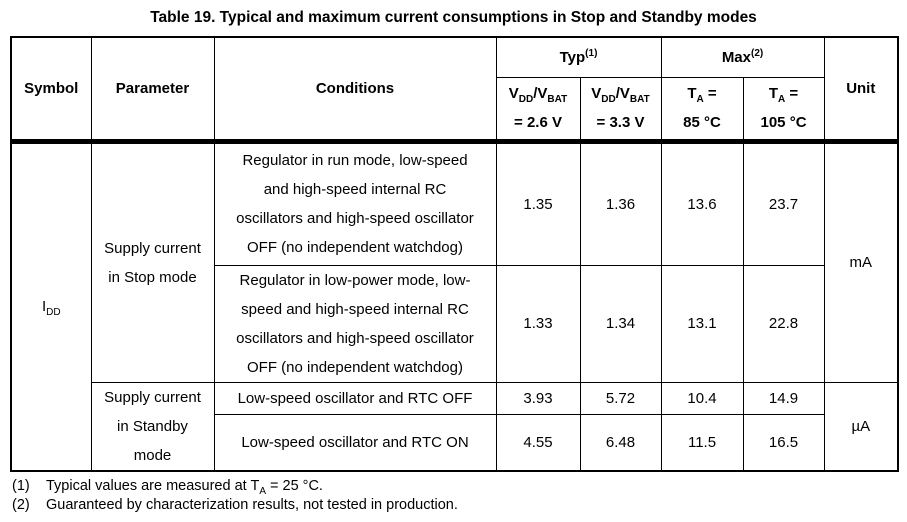 This screenshot has width=907, height=522. Describe the element at coordinates (591, 53) in the screenshot. I see `typ-footnote-ref: (1)` at that location.